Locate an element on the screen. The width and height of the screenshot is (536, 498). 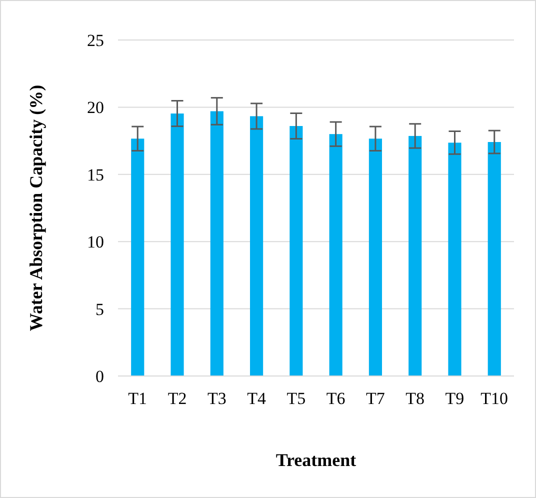
x-tick-label: T6 is located at coordinates (336, 398).